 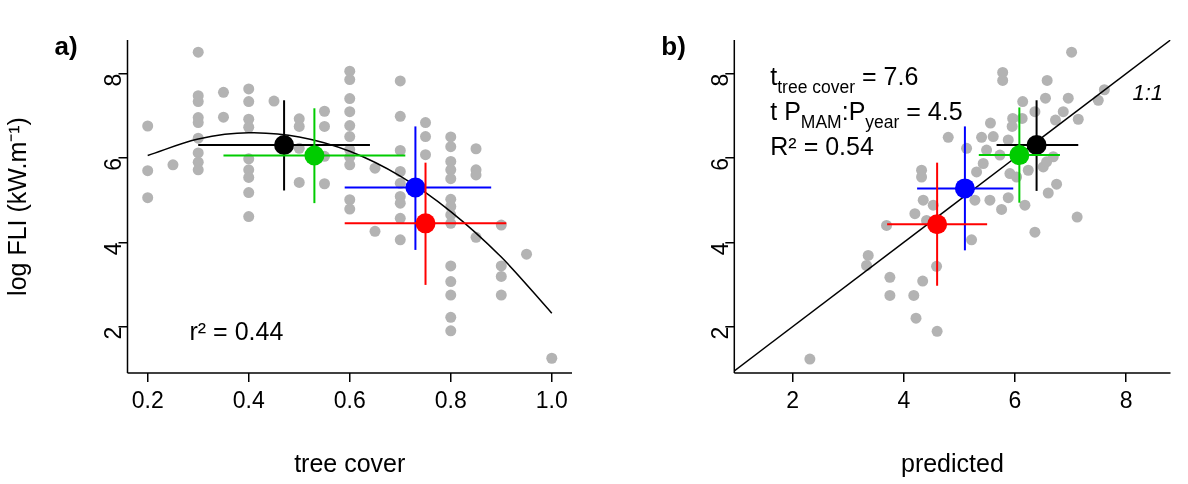 I want to click on x-tick-label: 4, so click(x=904, y=400).